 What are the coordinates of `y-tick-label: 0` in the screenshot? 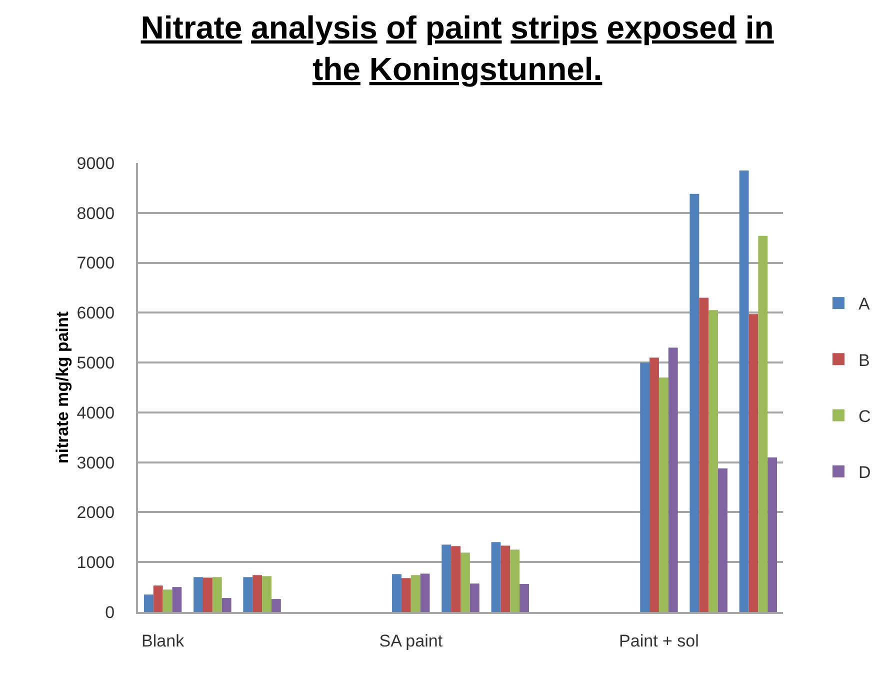 It's located at (110, 612).